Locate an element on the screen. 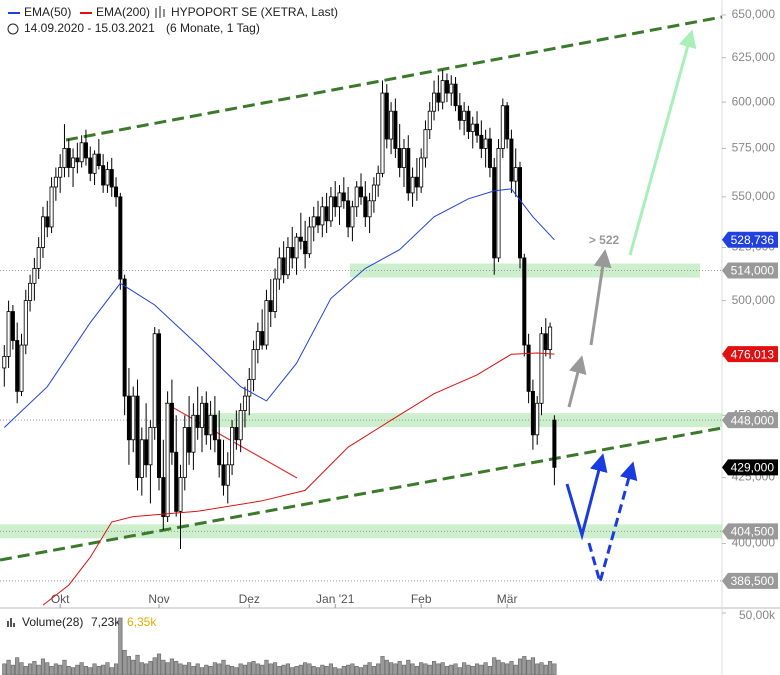 Image resolution: width=780 pixels, height=675 pixels. arrow is located at coordinates (662, 142).